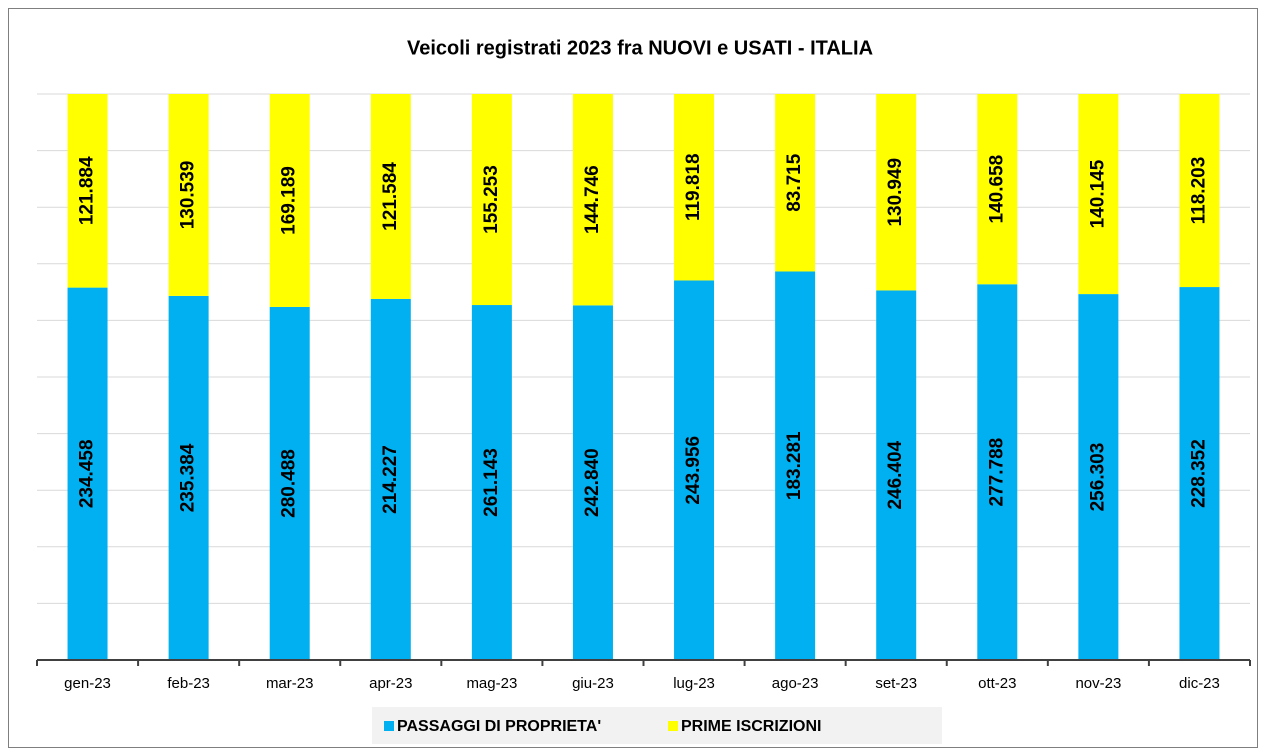 The width and height of the screenshot is (1263, 756). What do you see at coordinates (290, 683) in the screenshot?
I see `x-tick-label: mar-23` at bounding box center [290, 683].